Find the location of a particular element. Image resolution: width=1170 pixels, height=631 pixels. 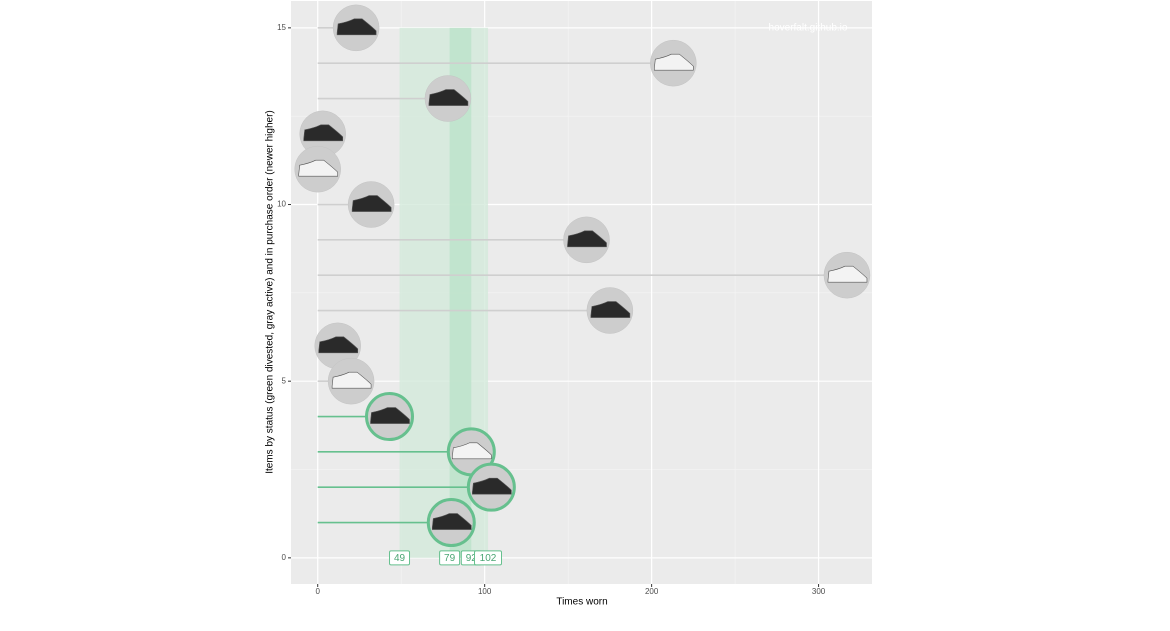

x-tick-label: 0 is located at coordinates (317, 591).